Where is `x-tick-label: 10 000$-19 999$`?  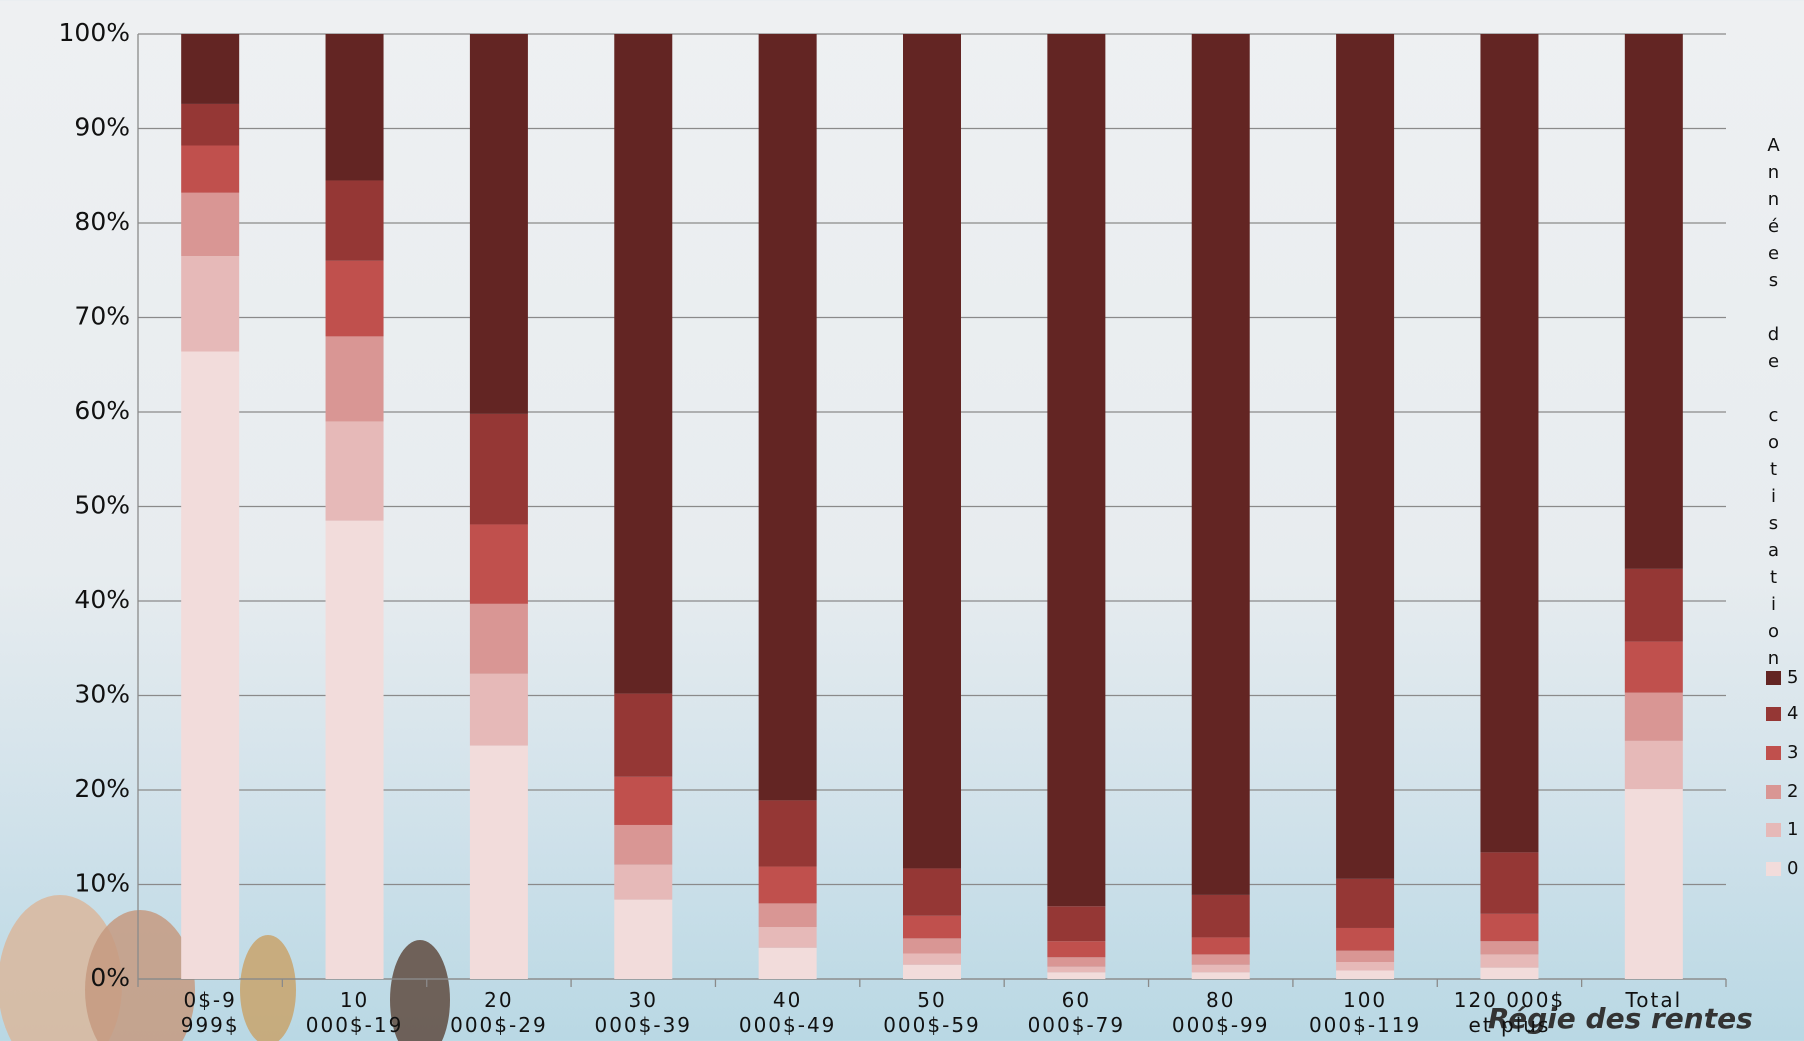
x-tick-label: 10 000$-19 999$ is located at coordinates (354, 1014).